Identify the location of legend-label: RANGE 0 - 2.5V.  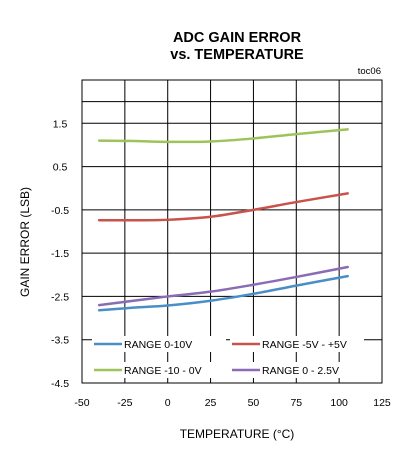
(300, 371).